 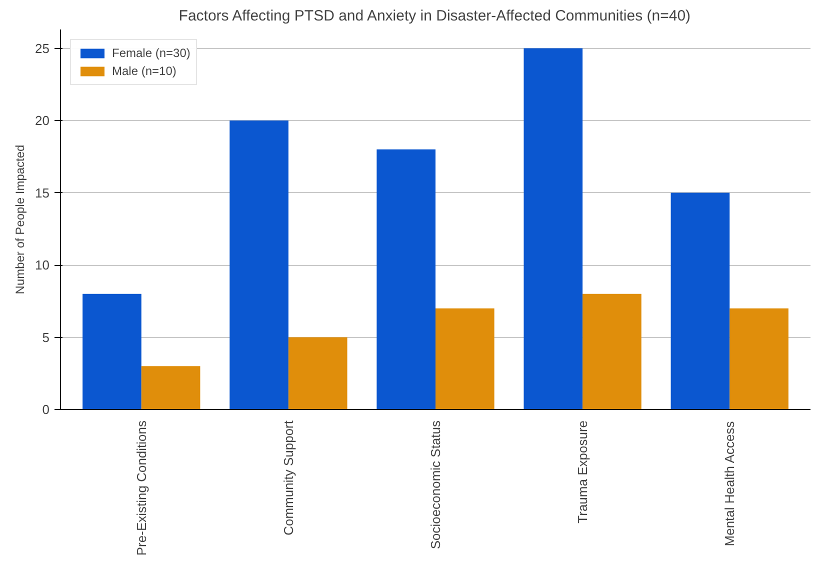 I want to click on y-tick-label: 0, so click(x=46, y=409).